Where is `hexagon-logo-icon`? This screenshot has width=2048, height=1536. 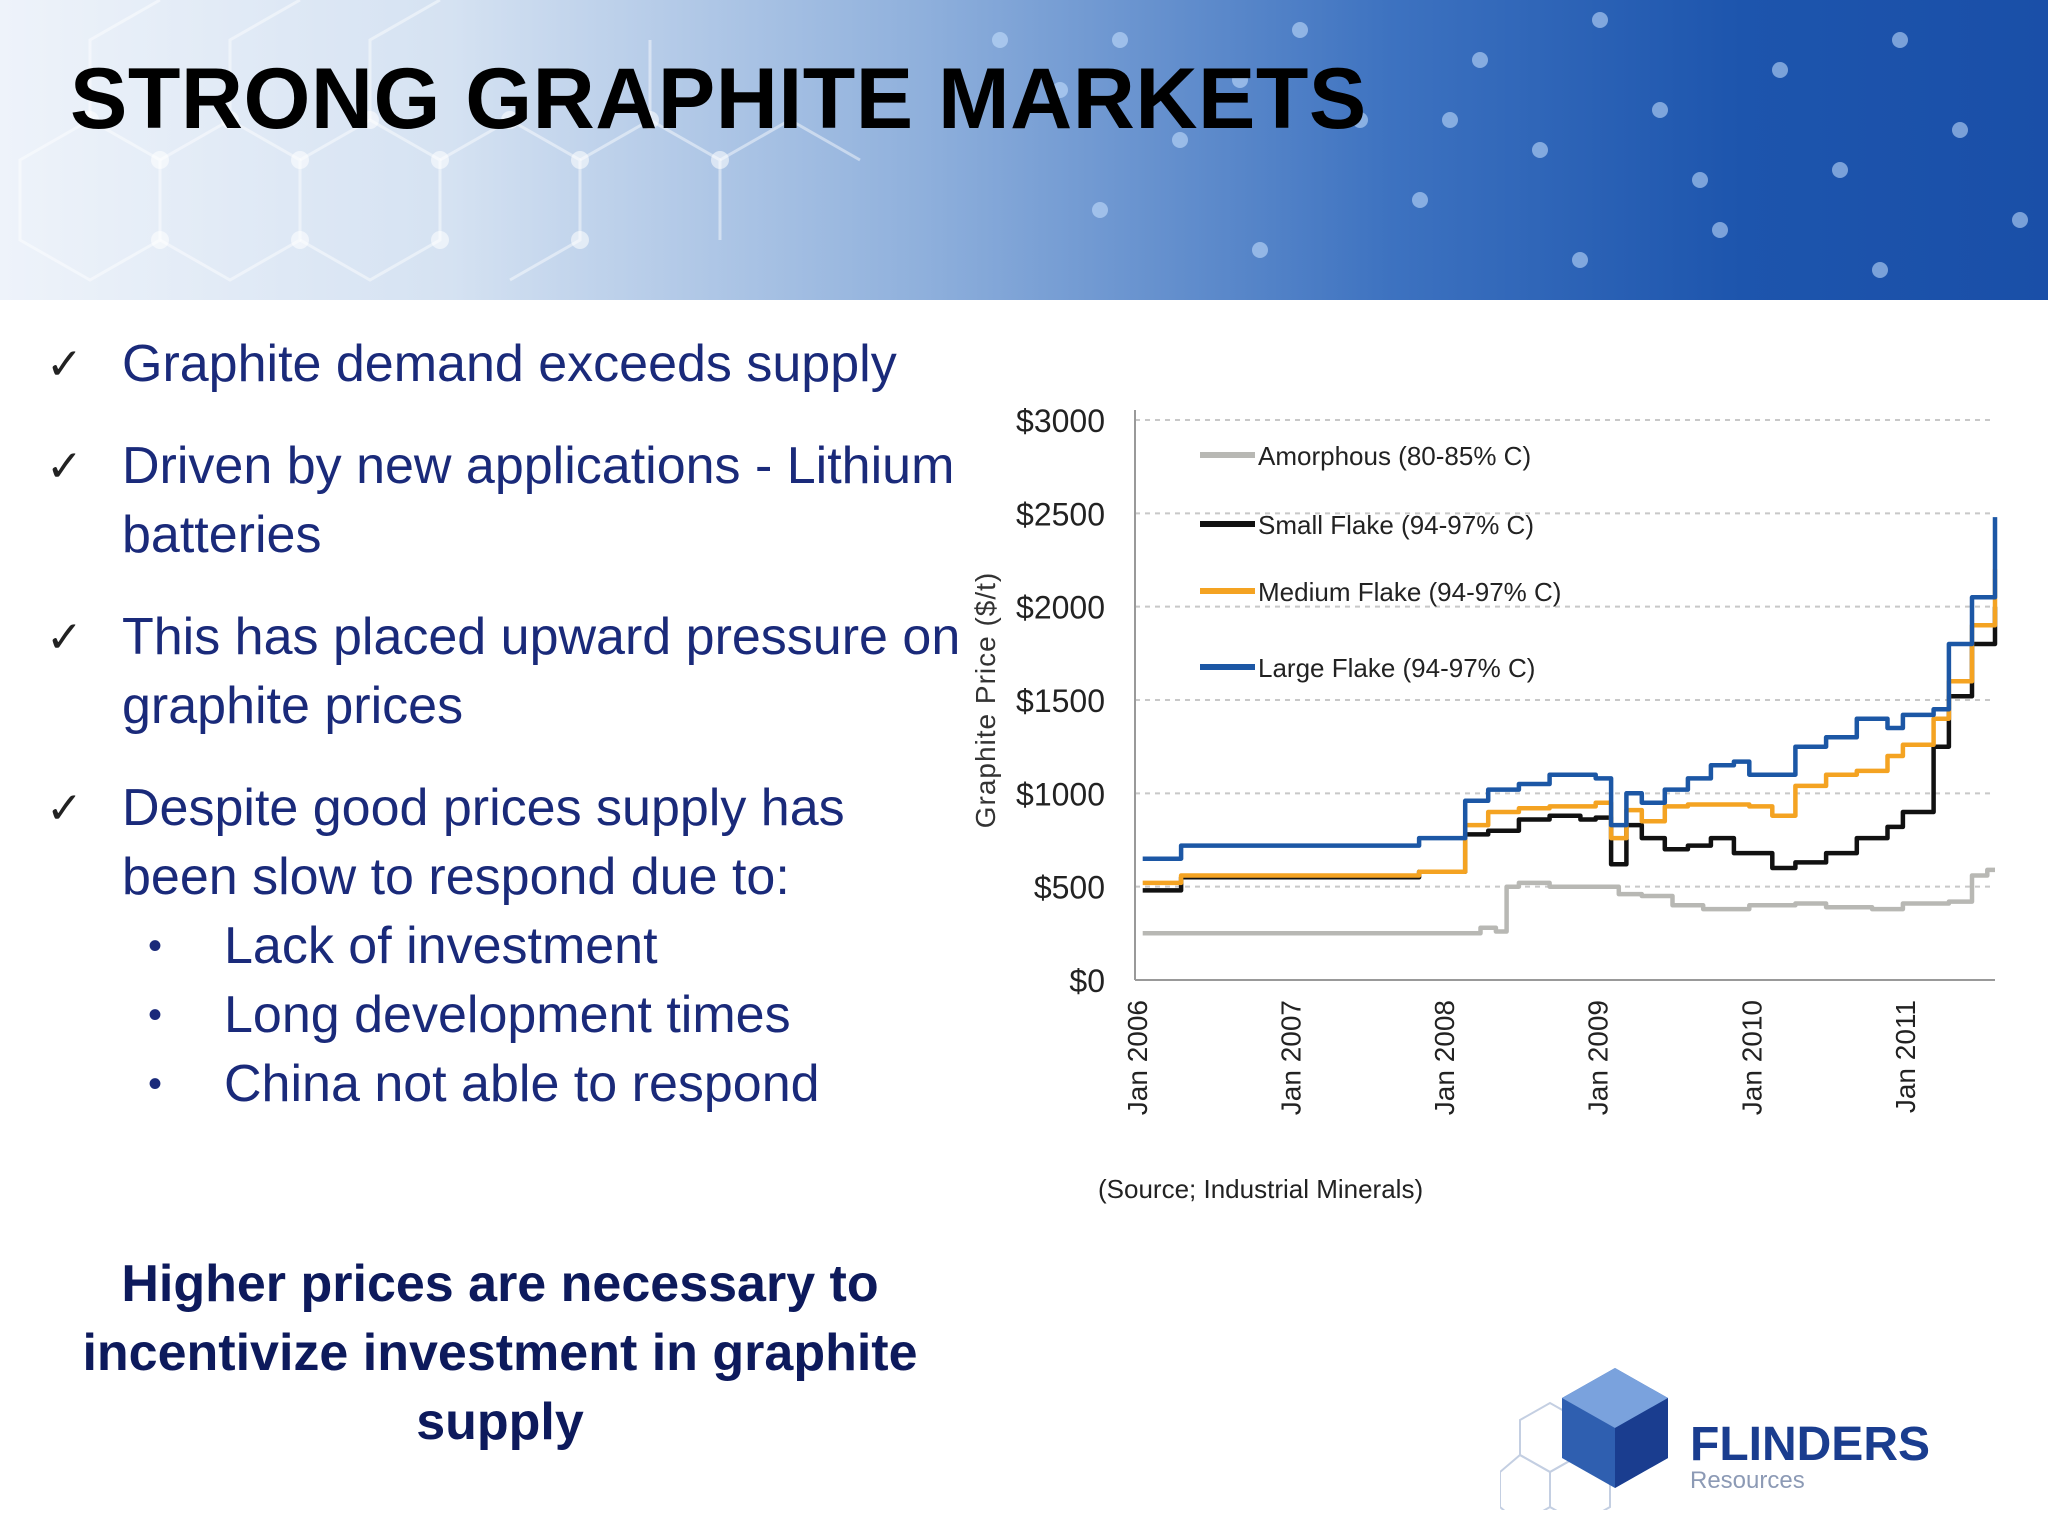 hexagon-logo-icon is located at coordinates (1584, 1439).